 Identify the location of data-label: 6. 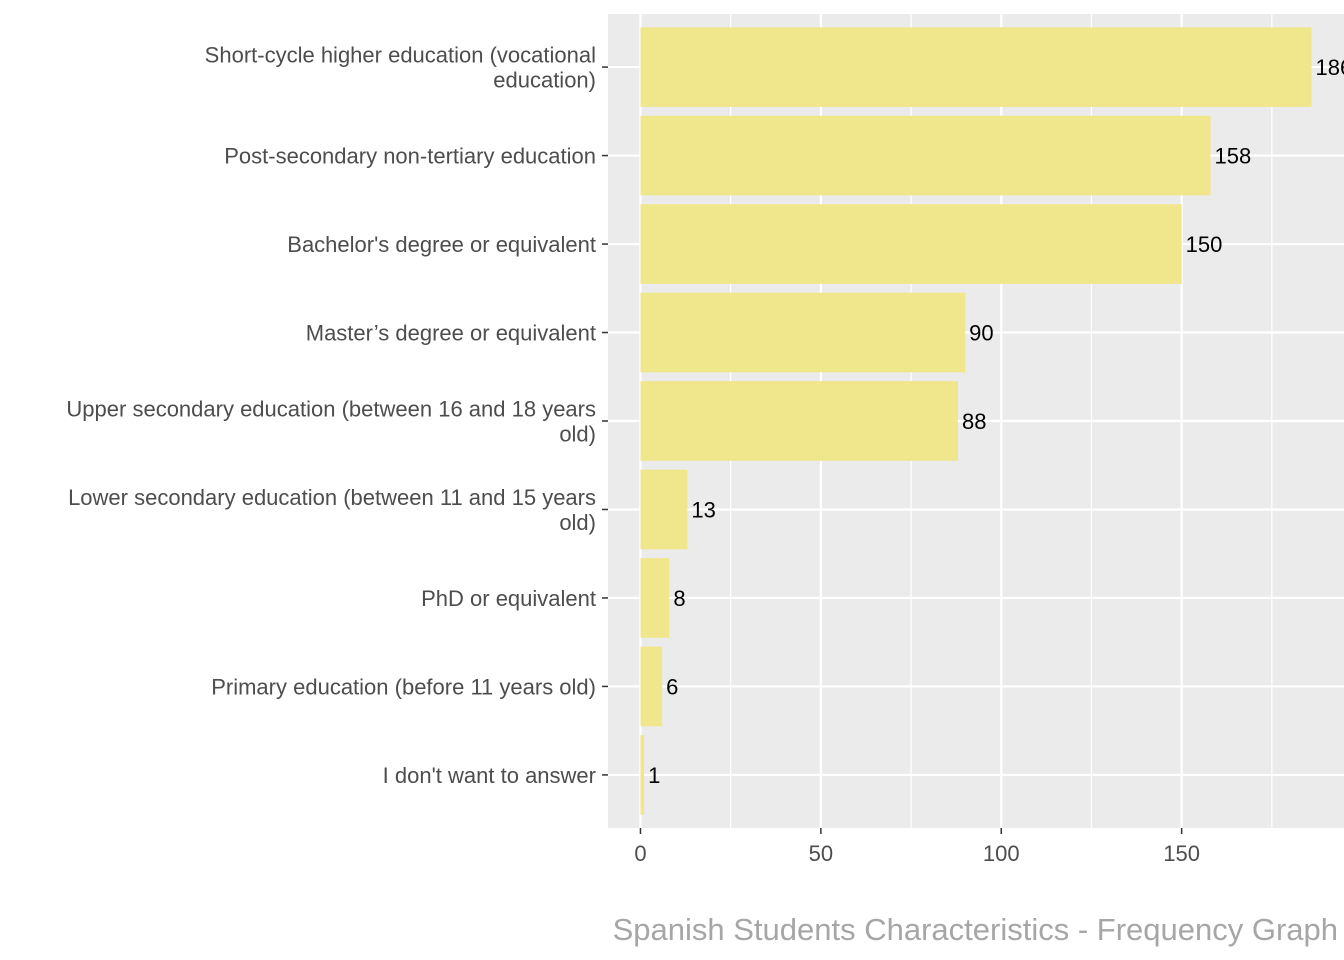
(672, 686).